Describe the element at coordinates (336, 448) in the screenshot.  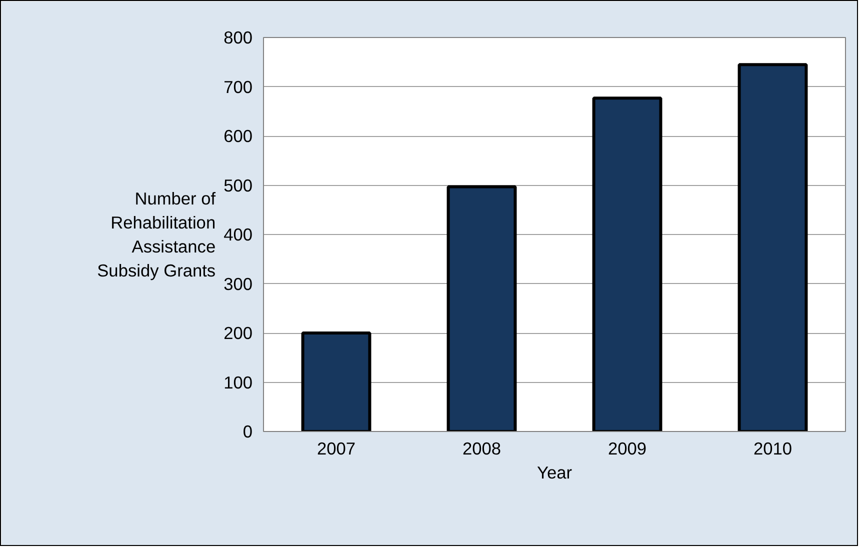
I see `x-tick-label: 2007` at that location.